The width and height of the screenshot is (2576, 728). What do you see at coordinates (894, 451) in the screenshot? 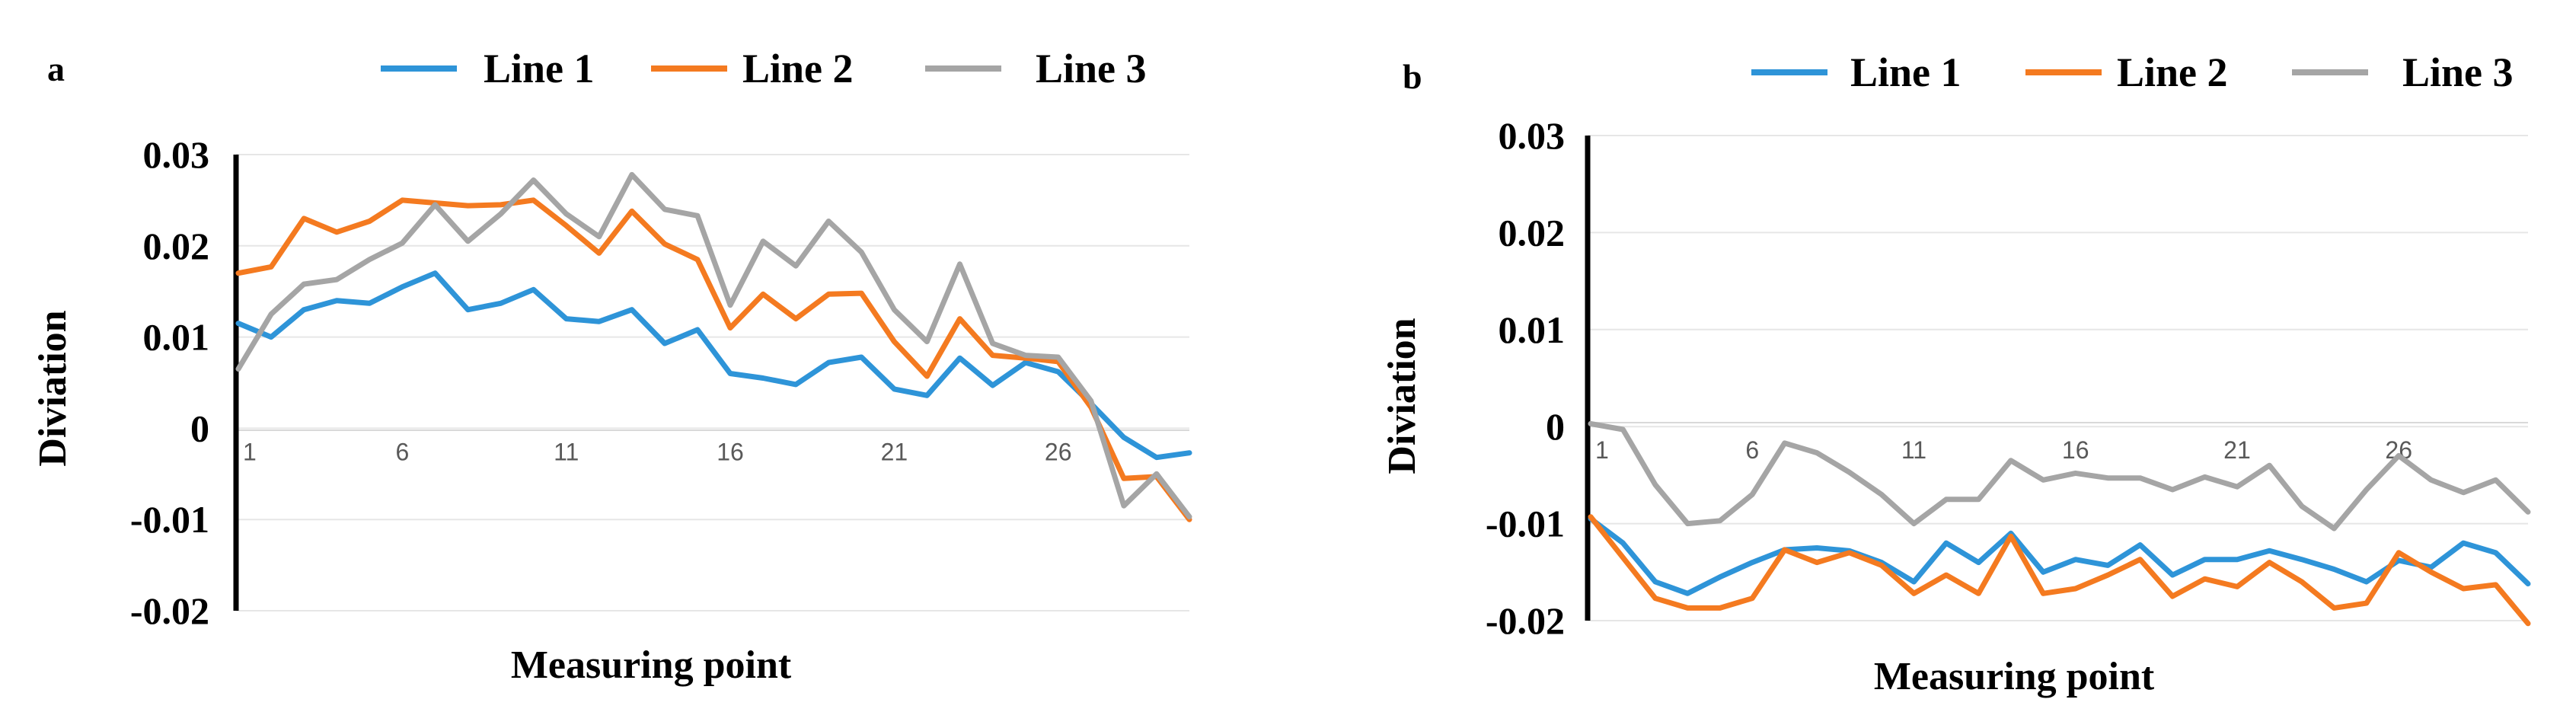
I see `x-tick-label-a-4: 21` at bounding box center [894, 451].